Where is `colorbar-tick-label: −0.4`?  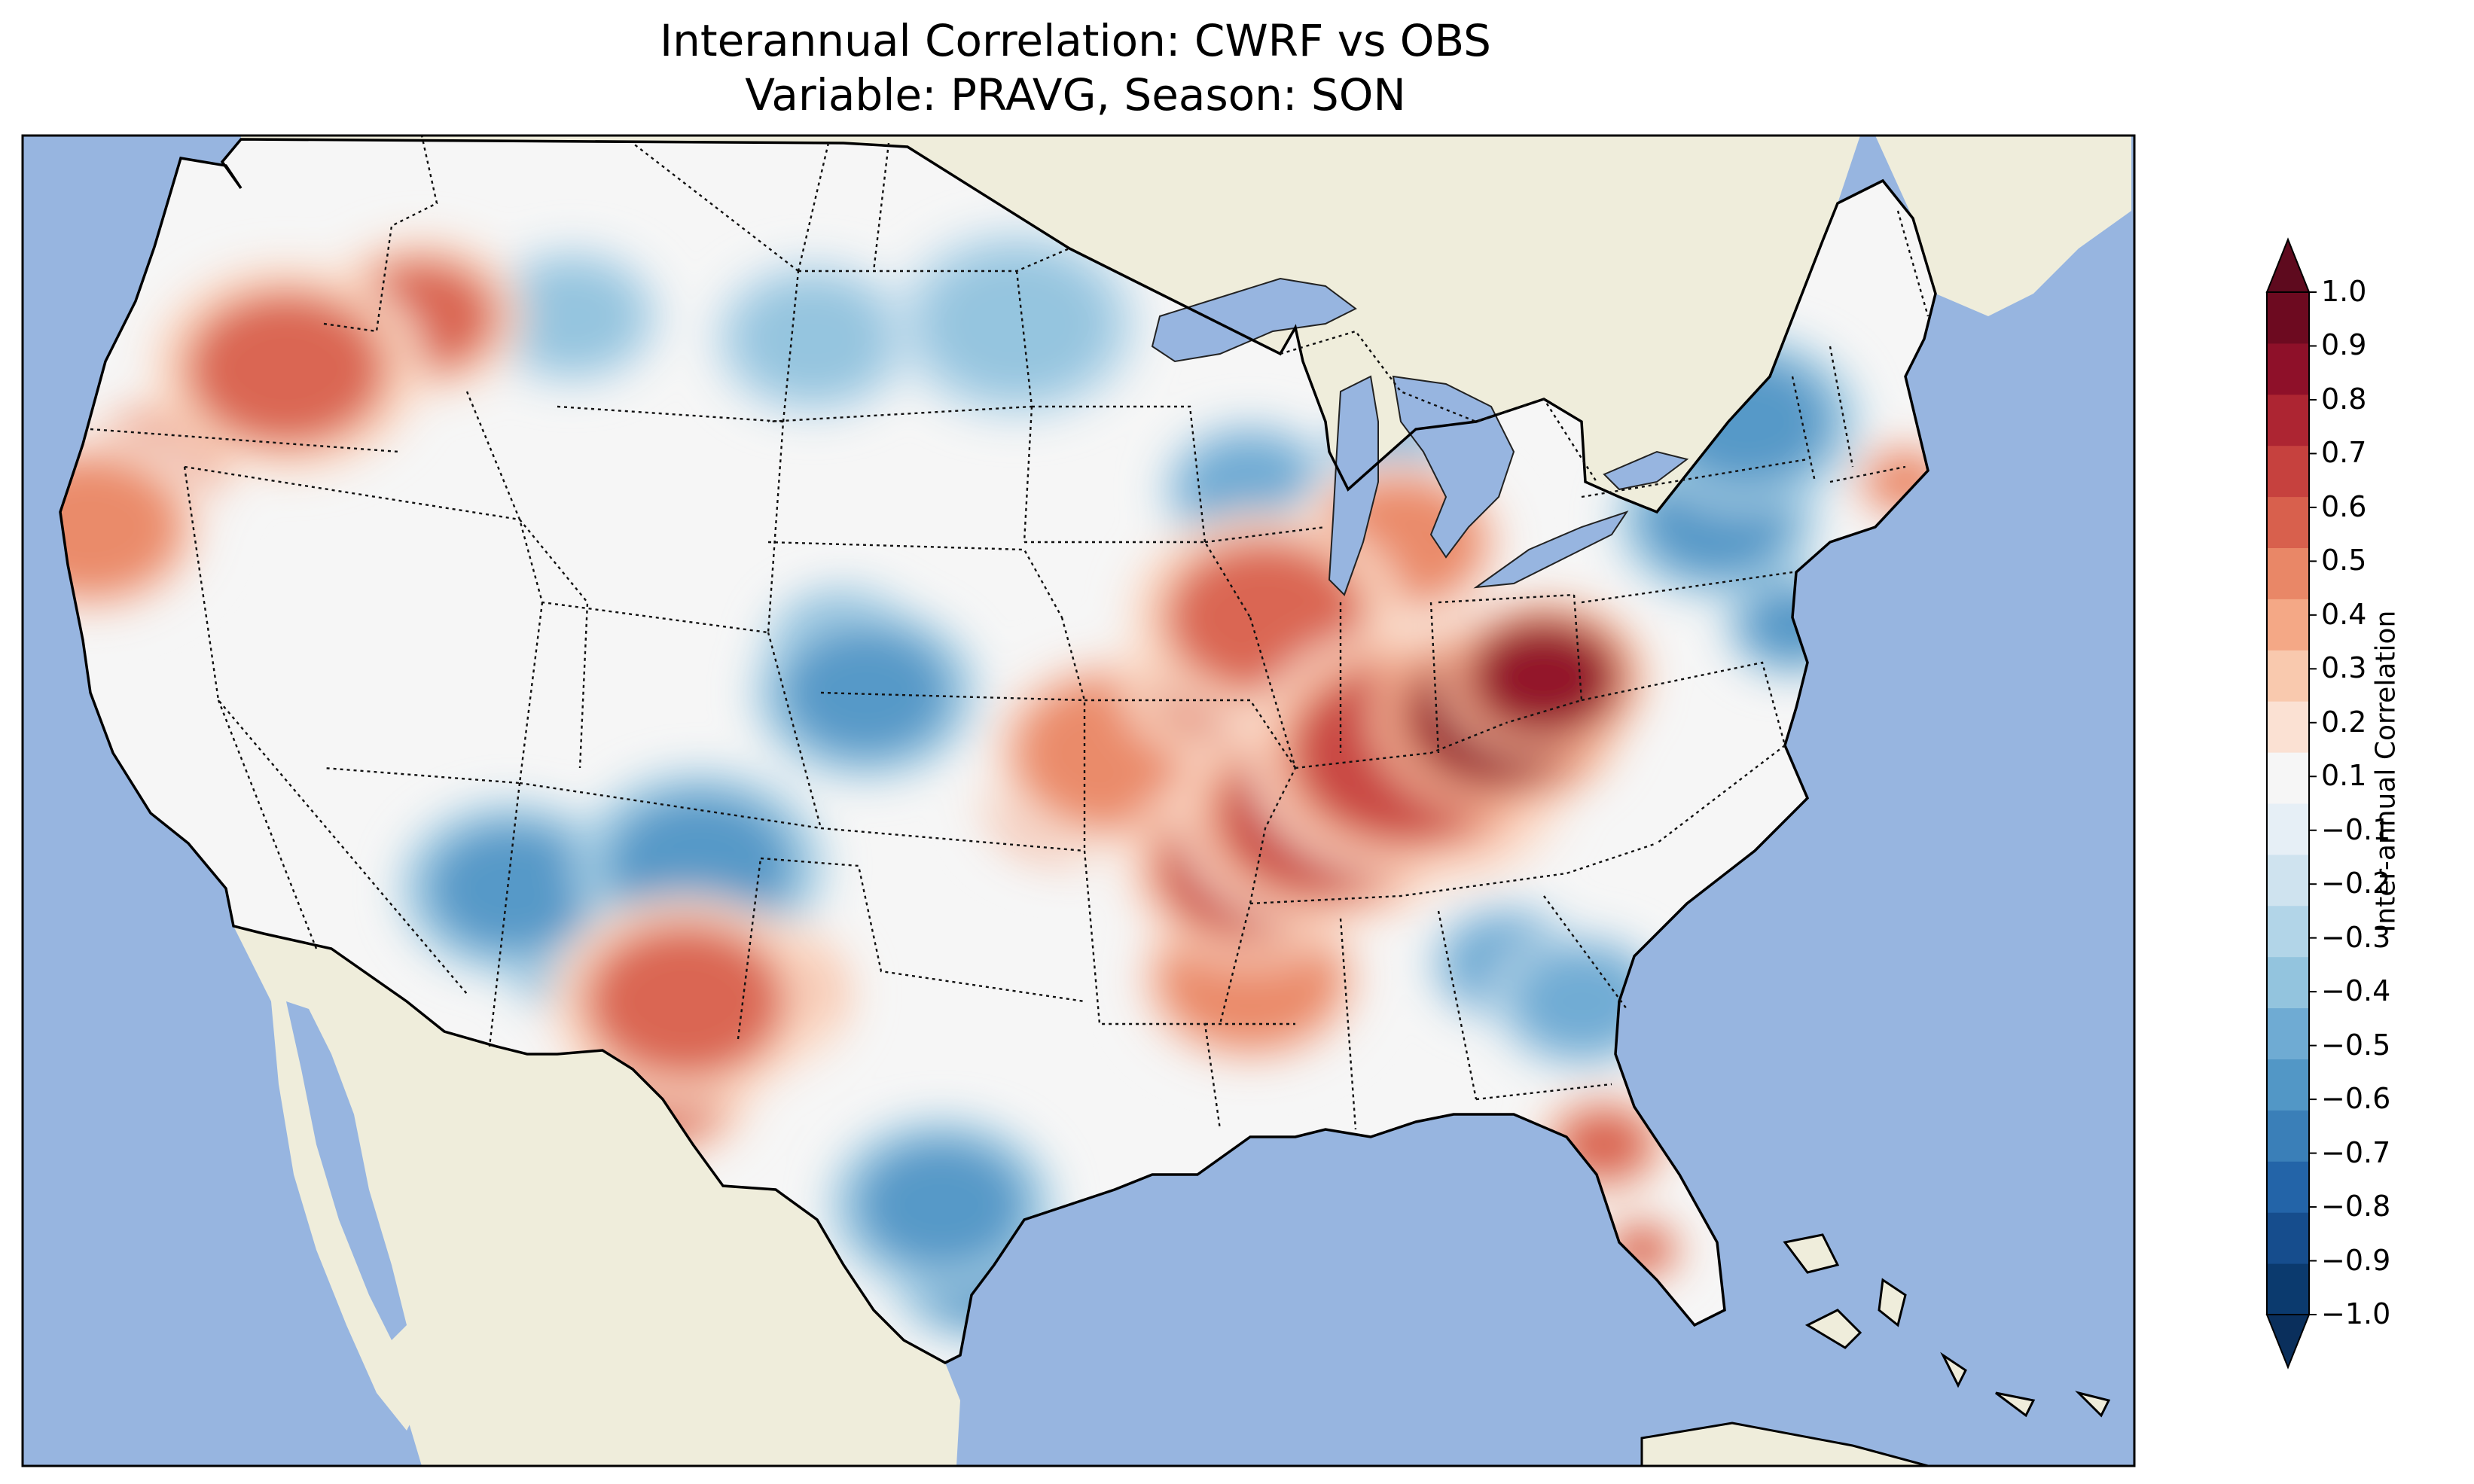
colorbar-tick-label: −0.4 is located at coordinates (2356, 991).